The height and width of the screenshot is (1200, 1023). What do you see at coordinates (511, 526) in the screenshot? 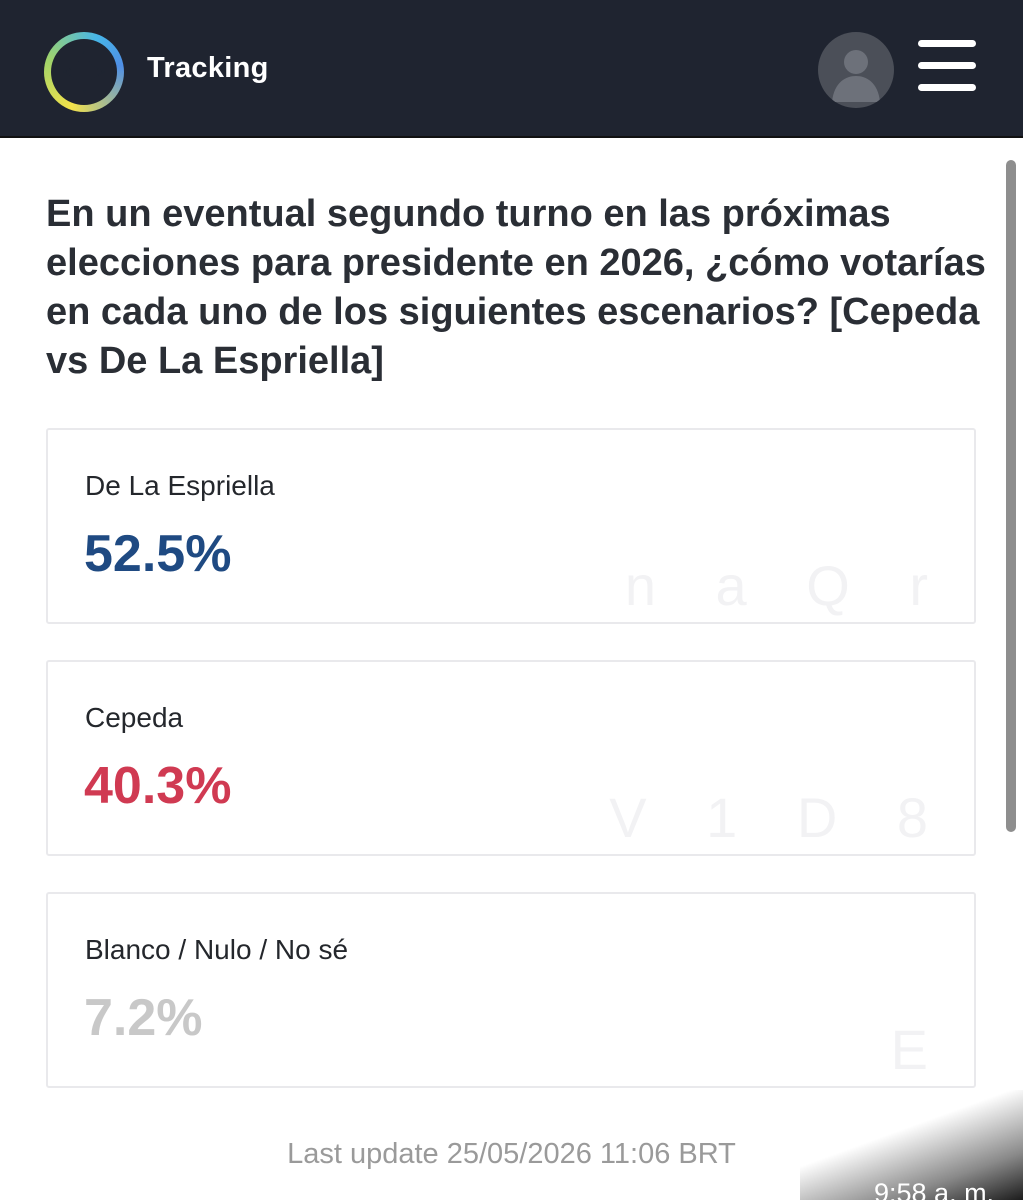
I see `result-card-de-la-espriella: De La Espriella 52.5% n a Q r` at bounding box center [511, 526].